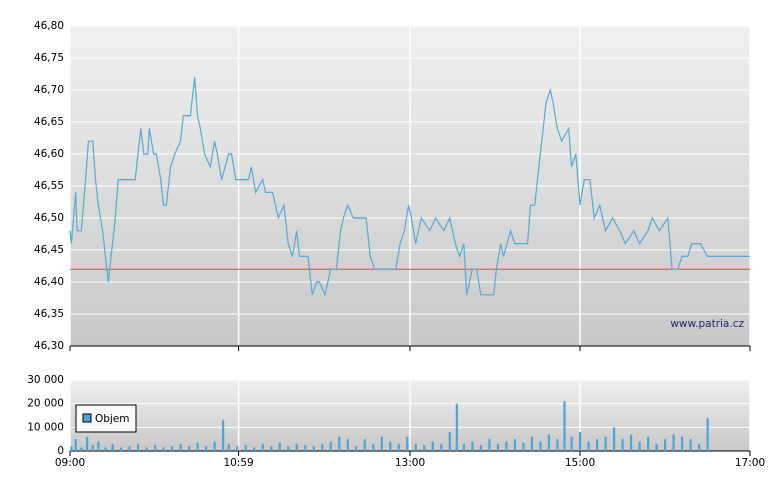 This screenshot has width=780, height=490. I want to click on y-tick-label: 46,65, so click(49, 122).